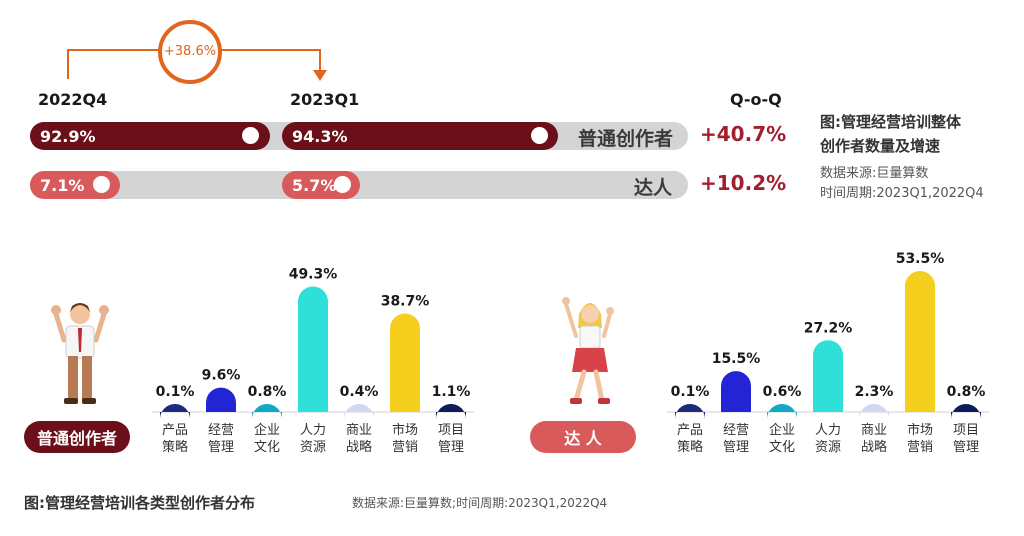 This screenshot has height=536, width=1024. Describe the element at coordinates (420, 136) in the screenshot. I see `ordinary-bar-2023q1: 94.3%` at that location.